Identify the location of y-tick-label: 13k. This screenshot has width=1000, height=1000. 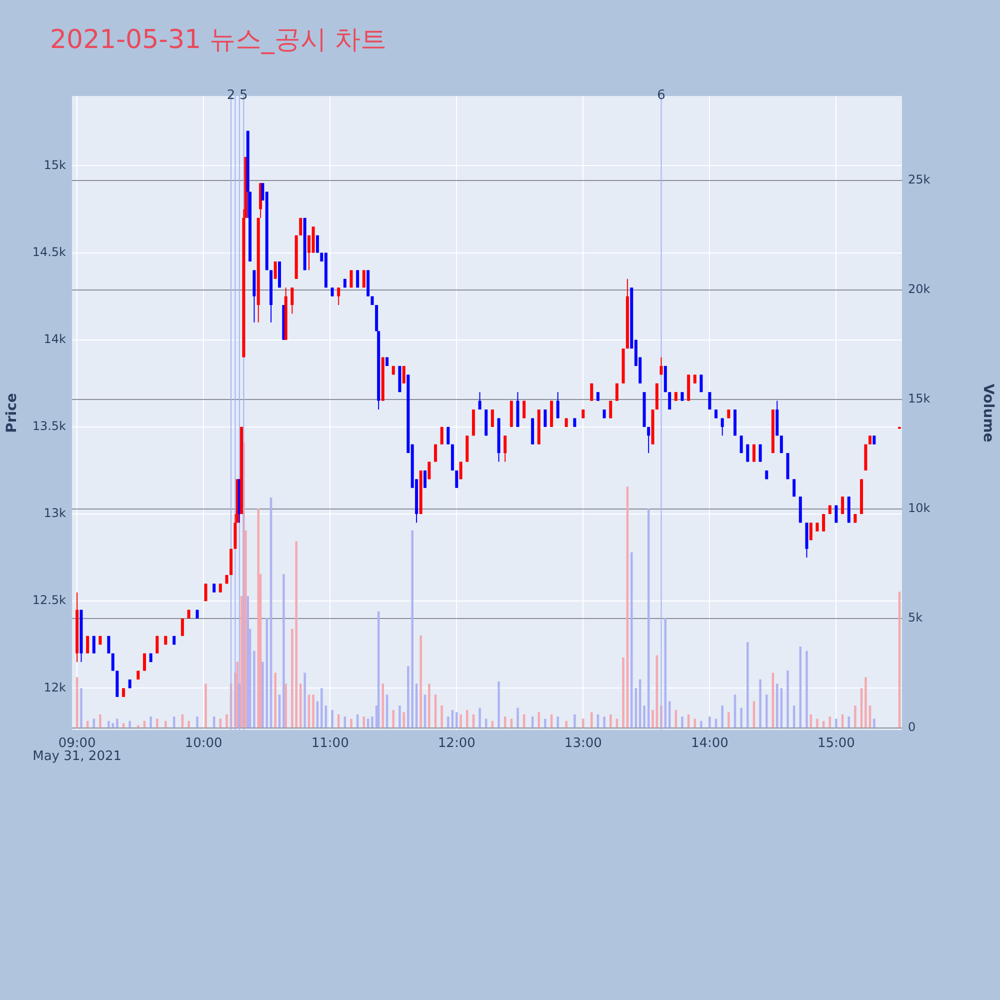
(55, 513).